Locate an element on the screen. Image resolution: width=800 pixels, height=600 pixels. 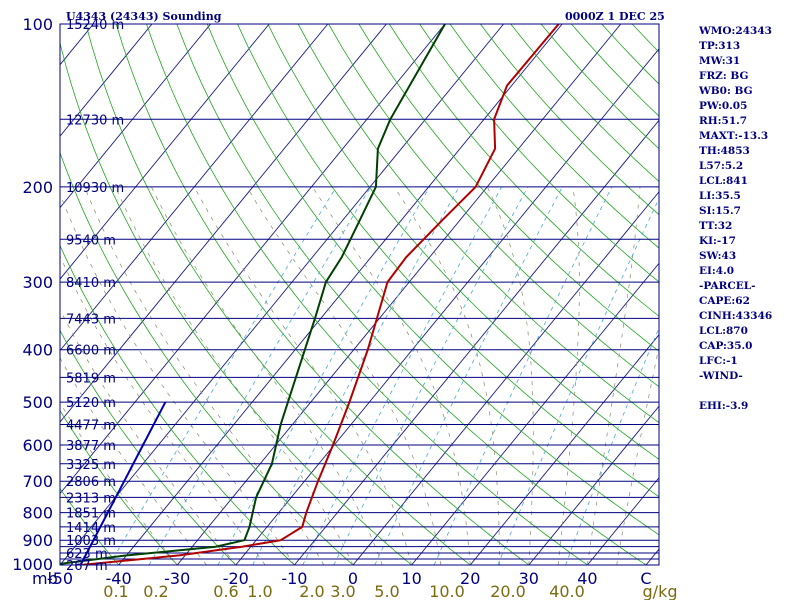
index-item: EI:4.0 is located at coordinates (717, 271).